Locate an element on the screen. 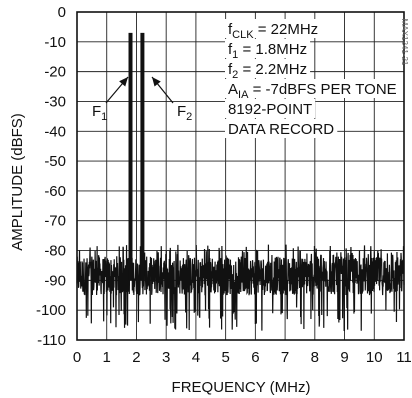 The image size is (412, 398). x-tick-label: 6 is located at coordinates (255, 357).